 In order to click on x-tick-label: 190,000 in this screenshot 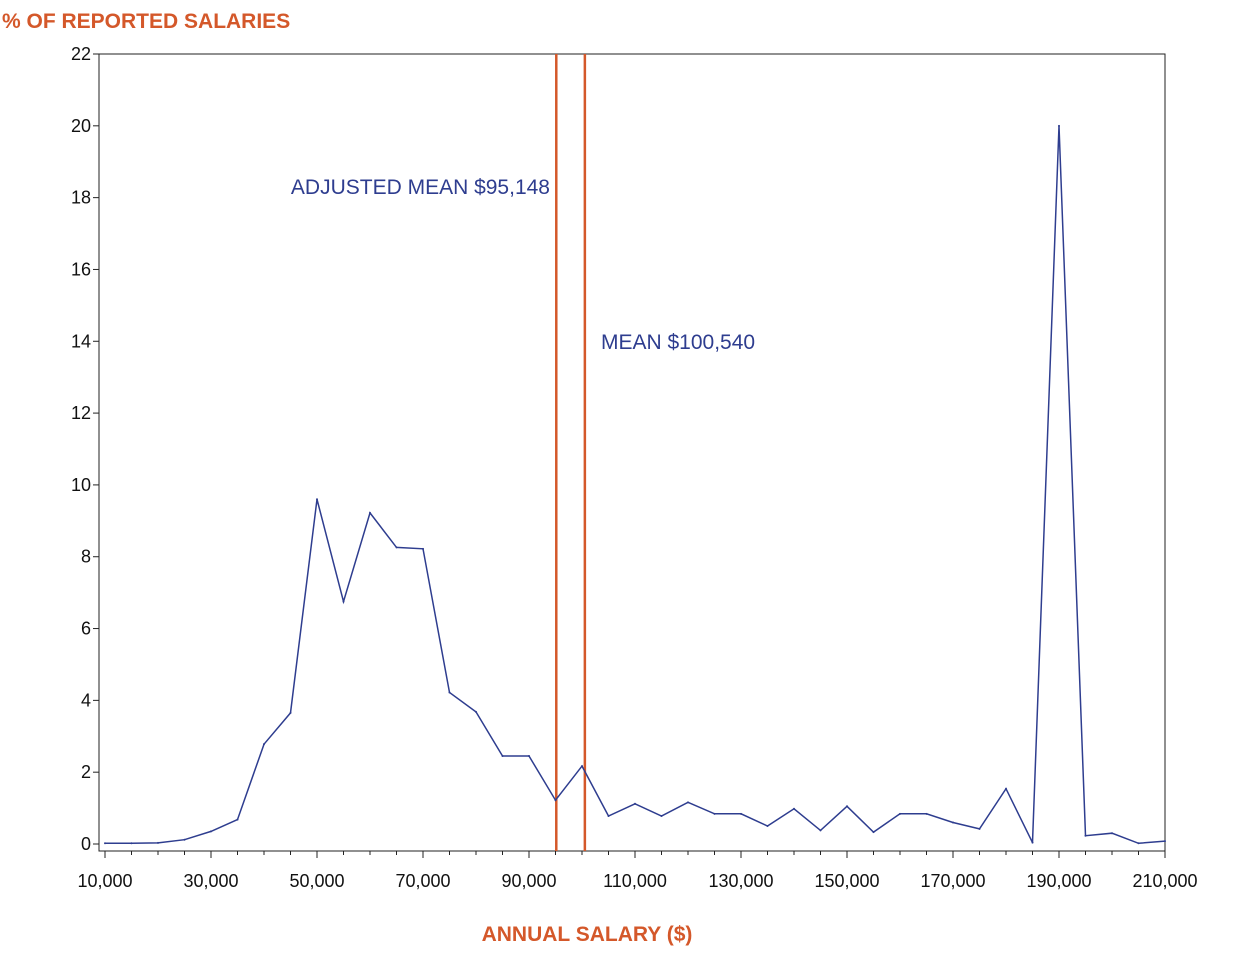, I will do `click(1058, 881)`.